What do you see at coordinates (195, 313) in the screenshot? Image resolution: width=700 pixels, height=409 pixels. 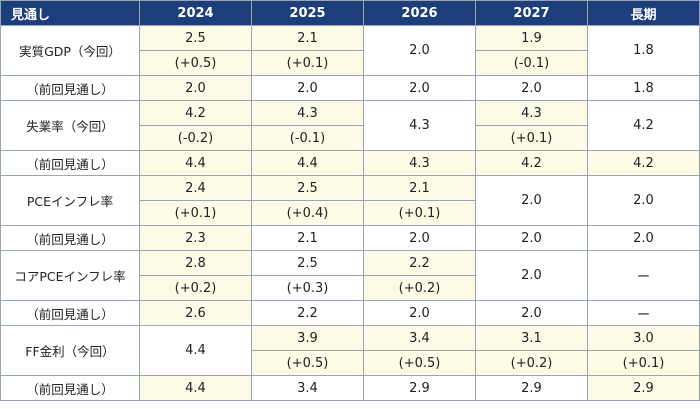 I see `core-pce-prev-2024: 2.6` at bounding box center [195, 313].